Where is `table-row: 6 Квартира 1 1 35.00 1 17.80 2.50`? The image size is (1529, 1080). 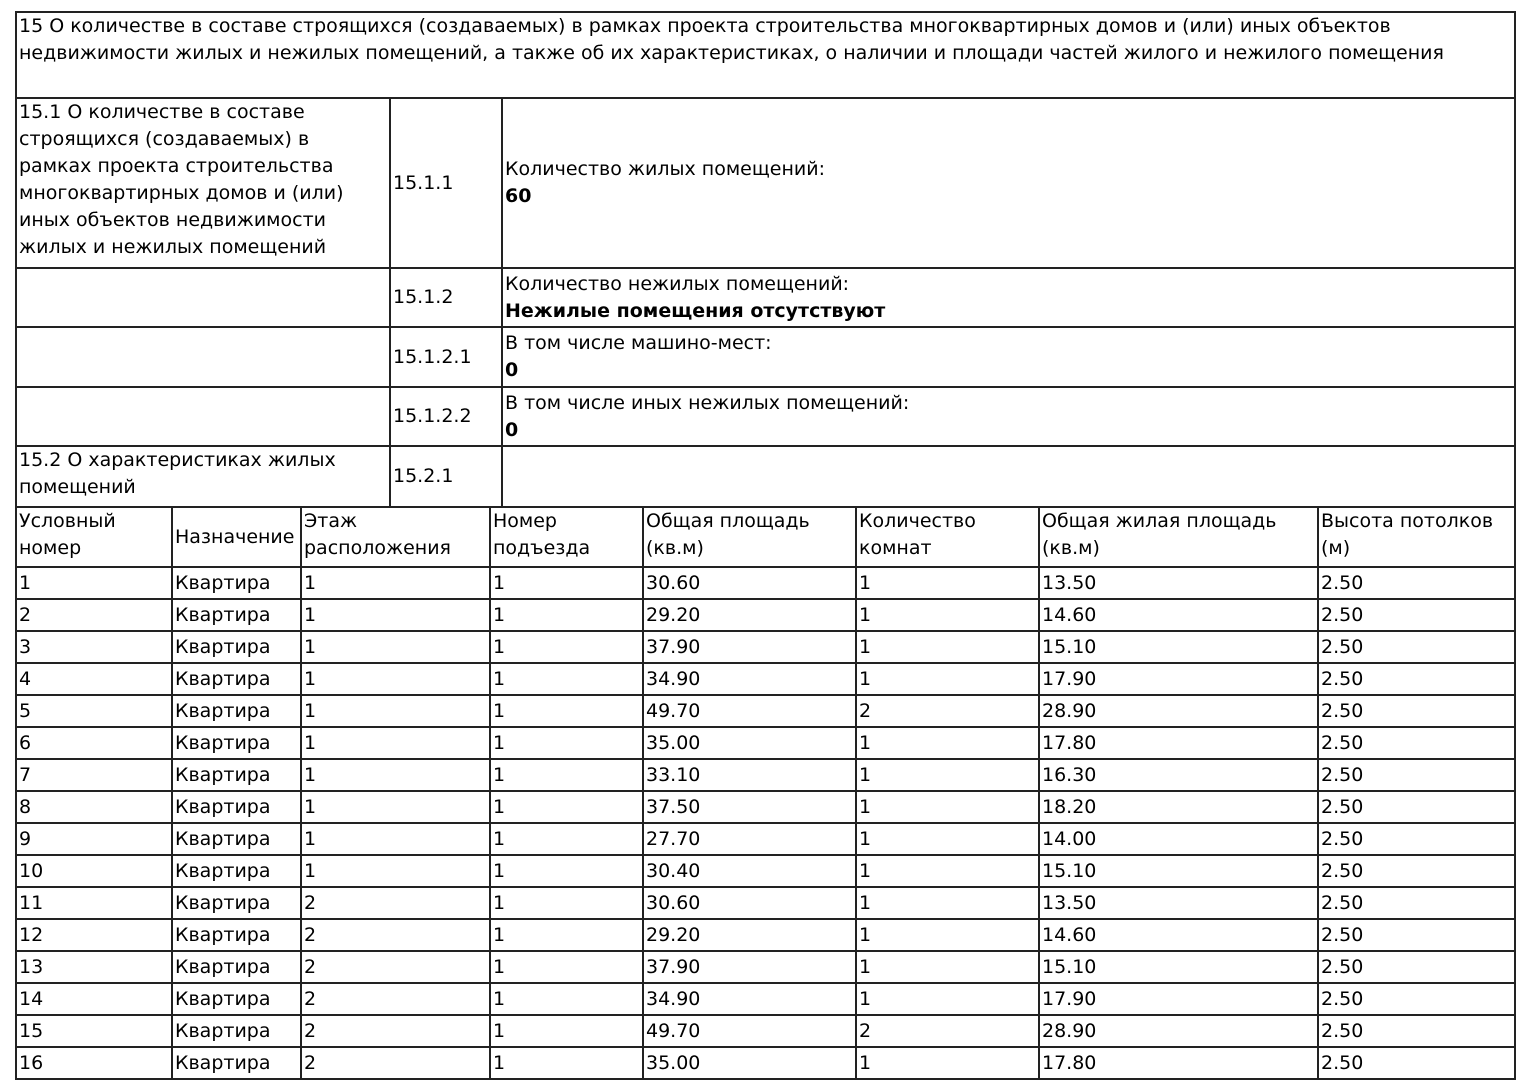
table-row: 6 Квартира 1 1 35.00 1 17.80 2.50 is located at coordinates (765, 743).